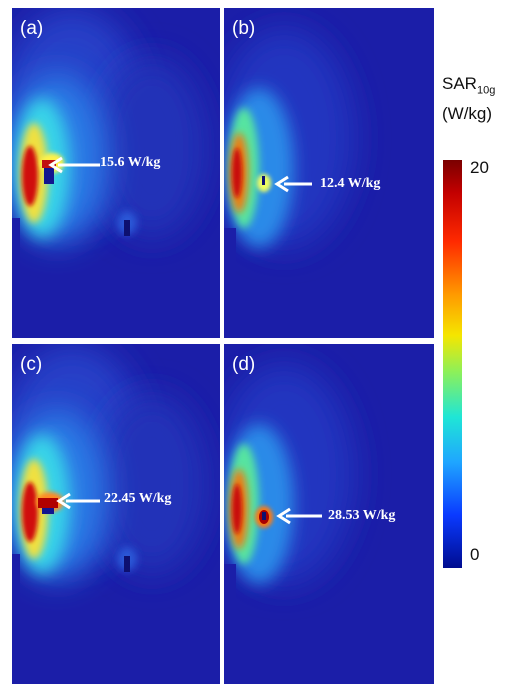 Image resolution: width=509 pixels, height=700 pixels. What do you see at coordinates (486, 90) in the screenshot?
I see `colorbar-title-sub: 10g` at bounding box center [486, 90].